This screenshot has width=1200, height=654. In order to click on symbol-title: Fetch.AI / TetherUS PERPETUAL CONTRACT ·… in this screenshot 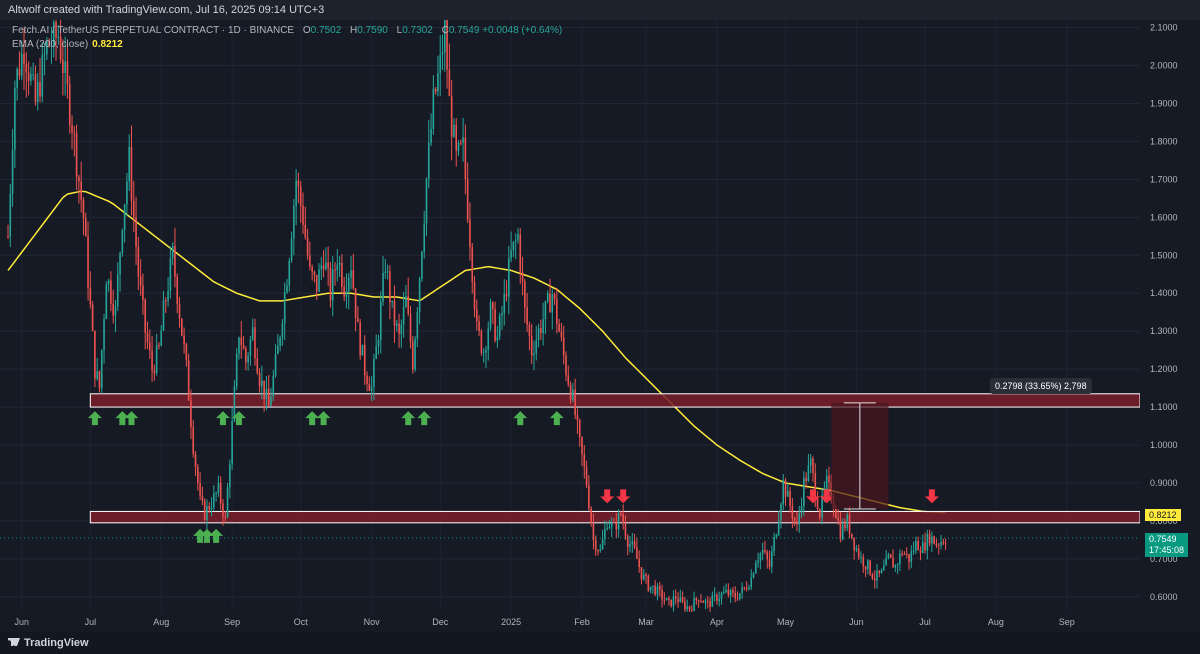, I will do `click(153, 30)`.